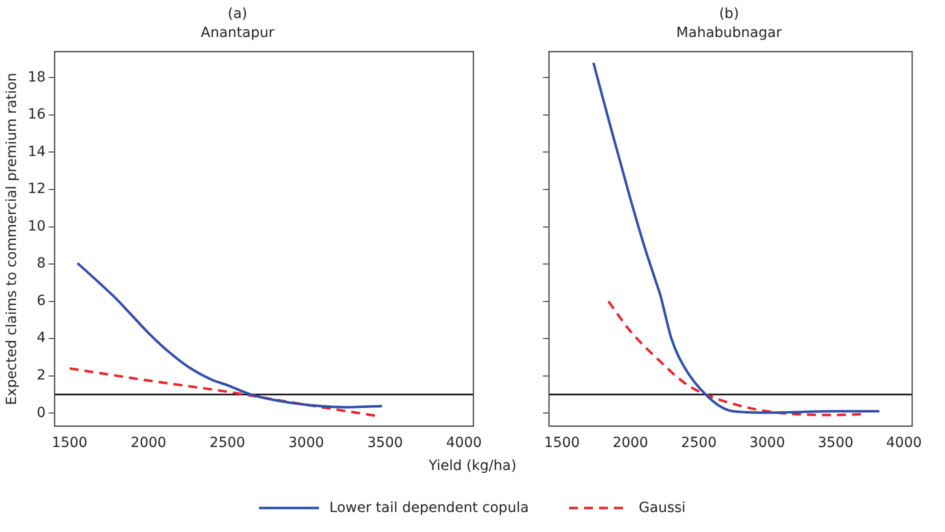 The width and height of the screenshot is (945, 532). What do you see at coordinates (37, 226) in the screenshot?
I see `y-tick-label: 10` at bounding box center [37, 226].